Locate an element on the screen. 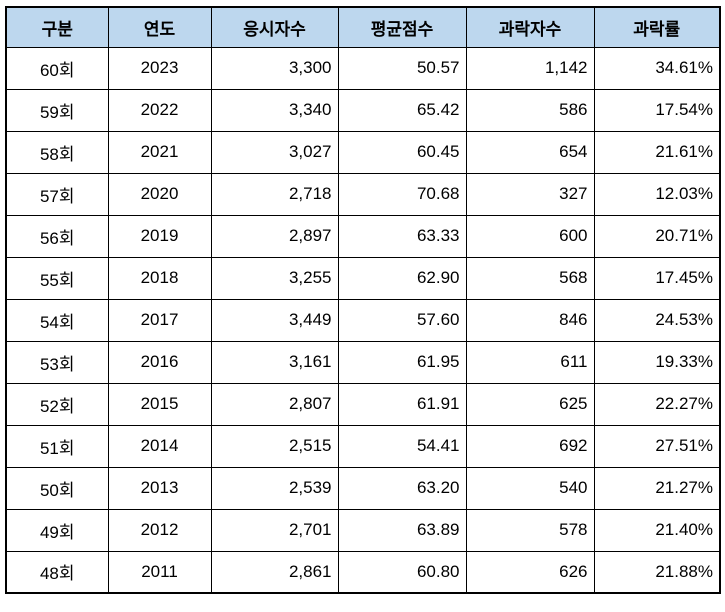  table-header: 구분 연도 응시자수 평균점수 과락자수 과락률 is located at coordinates (363, 27).